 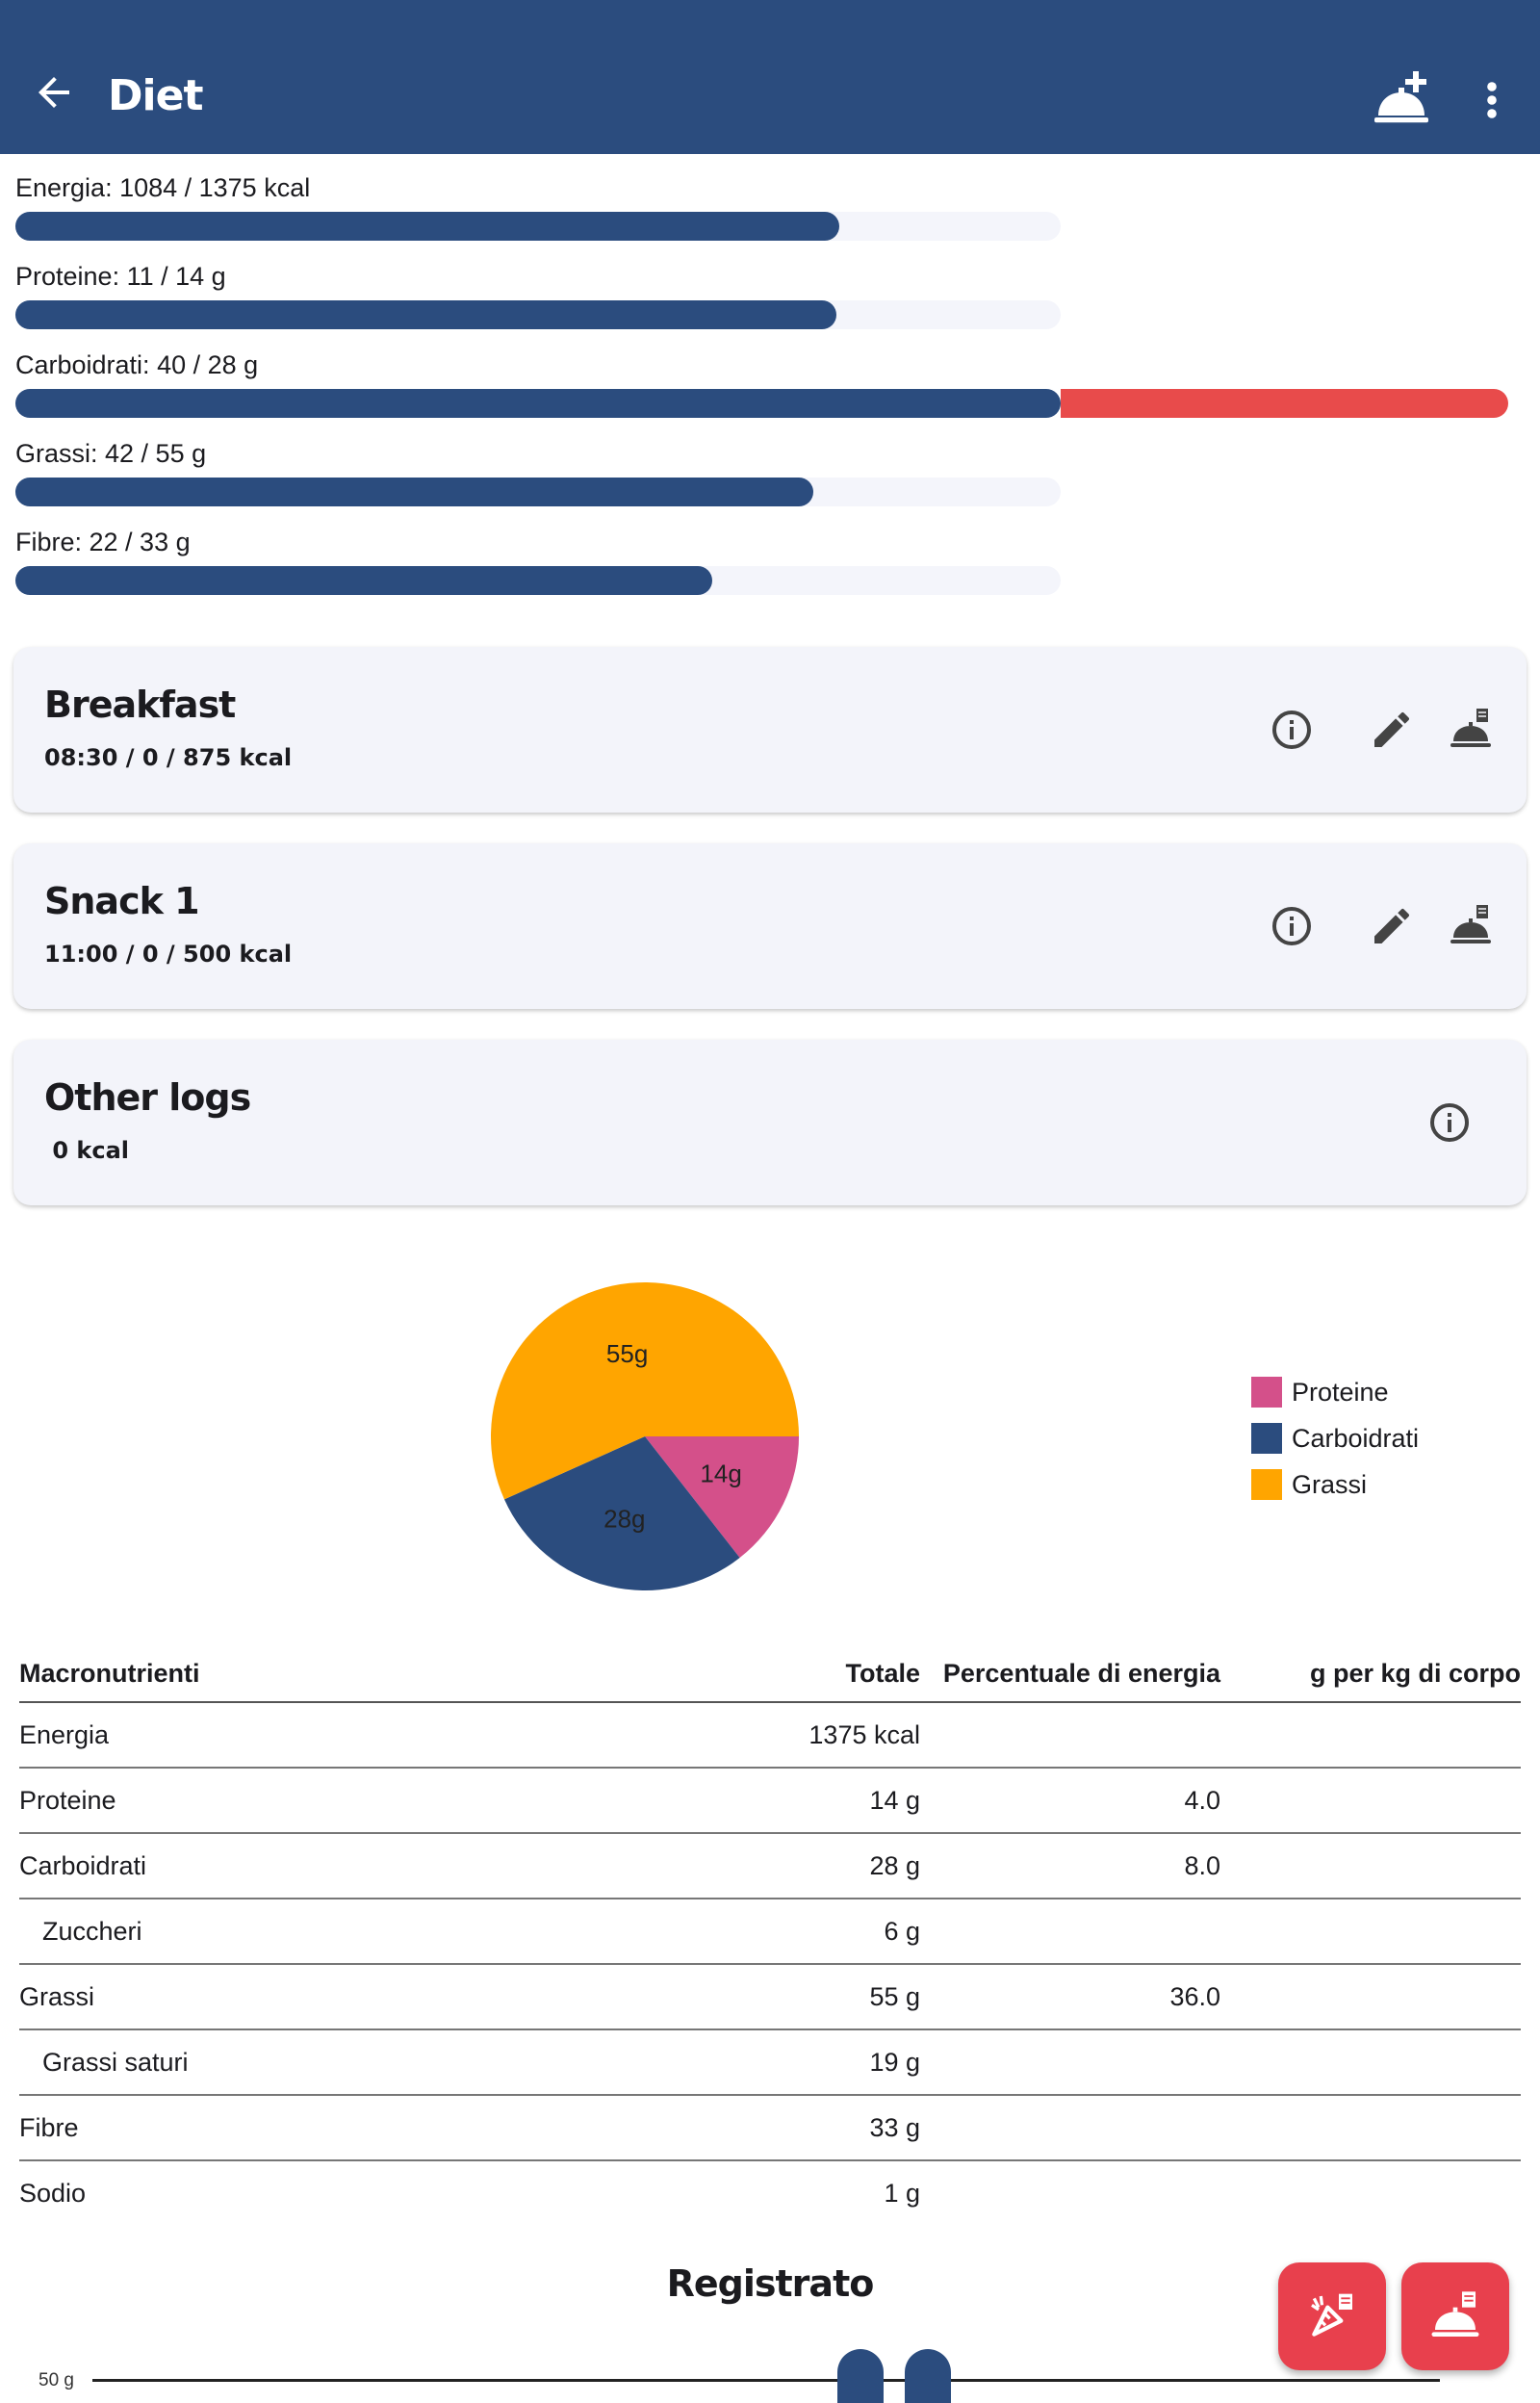 What do you see at coordinates (140, 705) in the screenshot?
I see `meal-title: Breakfast` at bounding box center [140, 705].